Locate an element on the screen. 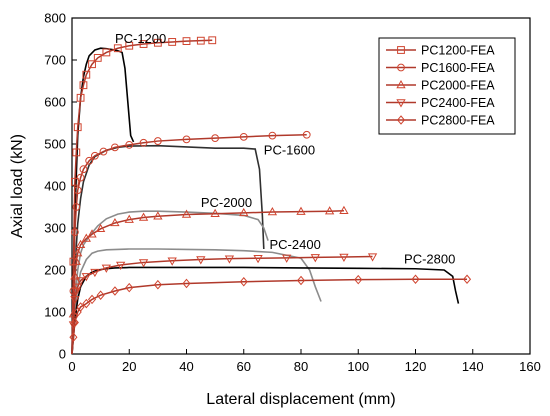 This screenshot has height=416, width=550. y-tick-label: 800 is located at coordinates (55, 18).